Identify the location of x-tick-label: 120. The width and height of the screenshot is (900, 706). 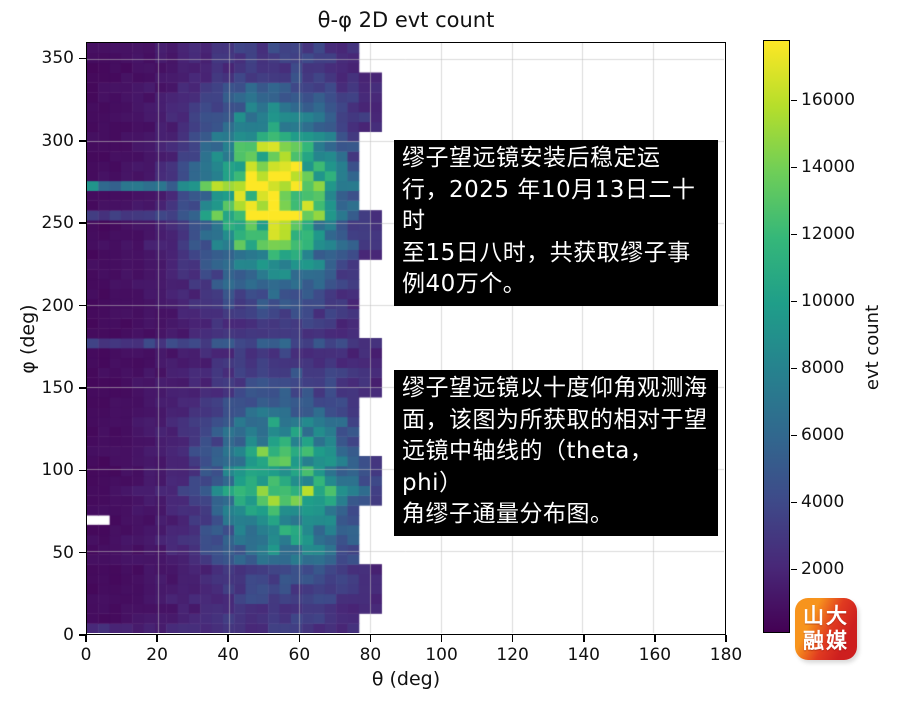
(512, 655).